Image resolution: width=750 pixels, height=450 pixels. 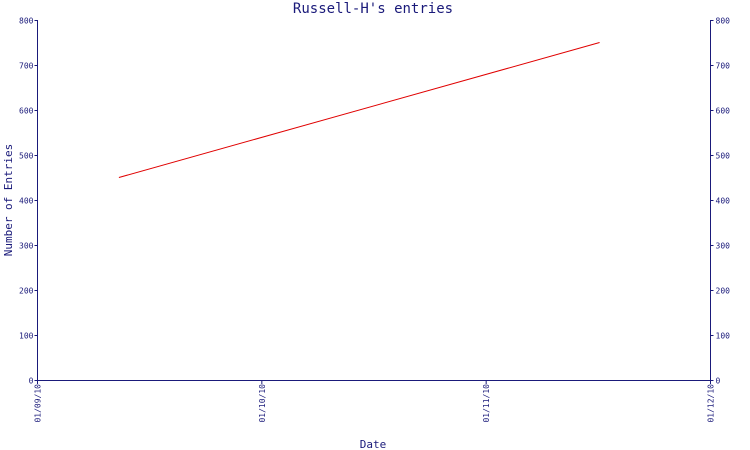 What do you see at coordinates (26, 111) in the screenshot?
I see `y-tick-label-left: 600` at bounding box center [26, 111].